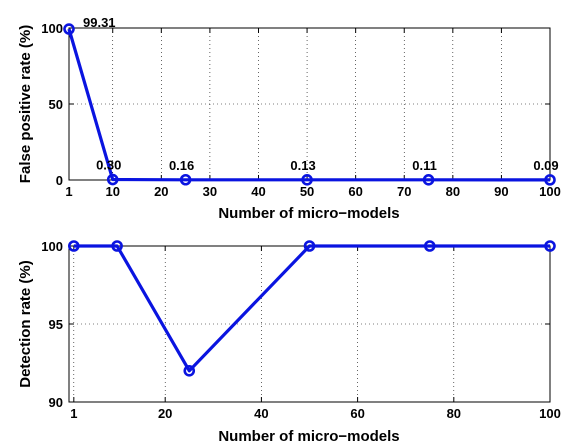  I want to click on fpr-data-label: 0.30, so click(108, 165).